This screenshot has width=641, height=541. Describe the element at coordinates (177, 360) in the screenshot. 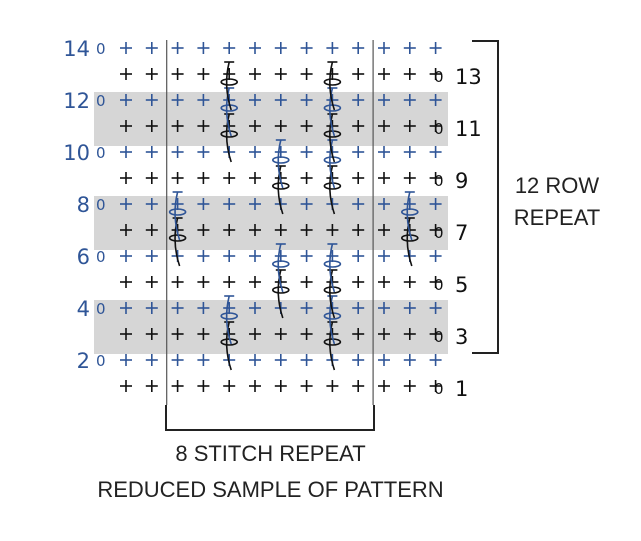

I see `stitch-r2-s3` at that location.